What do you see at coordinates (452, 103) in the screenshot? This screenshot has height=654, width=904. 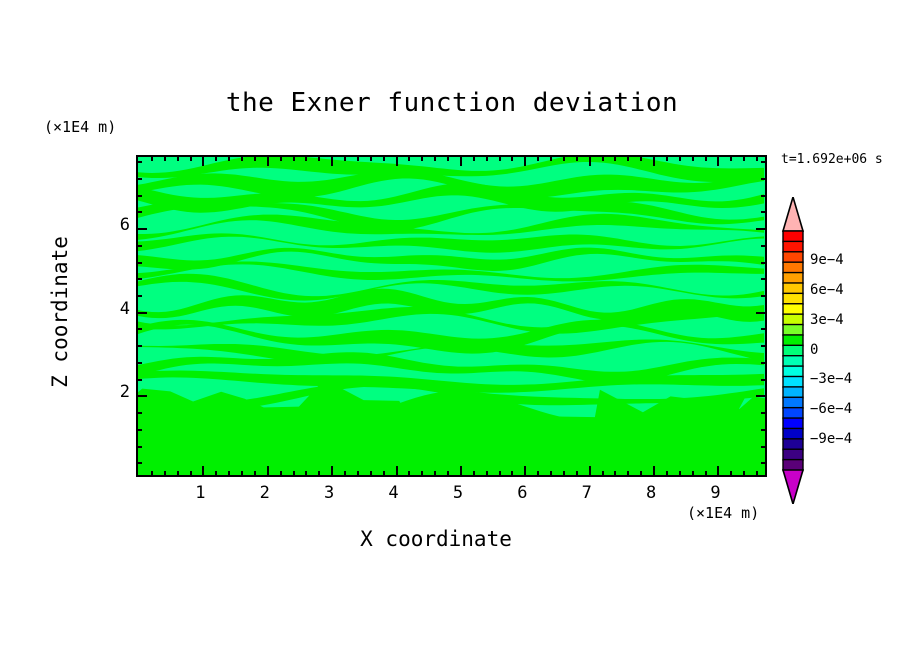 I see `page-title: the Exner function deviation` at bounding box center [452, 103].